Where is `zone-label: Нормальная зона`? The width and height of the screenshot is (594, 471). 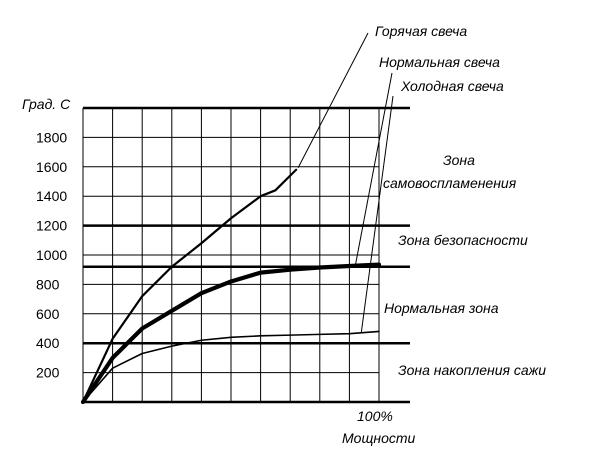
zone-label: Нормальная зона is located at coordinates (441, 308).